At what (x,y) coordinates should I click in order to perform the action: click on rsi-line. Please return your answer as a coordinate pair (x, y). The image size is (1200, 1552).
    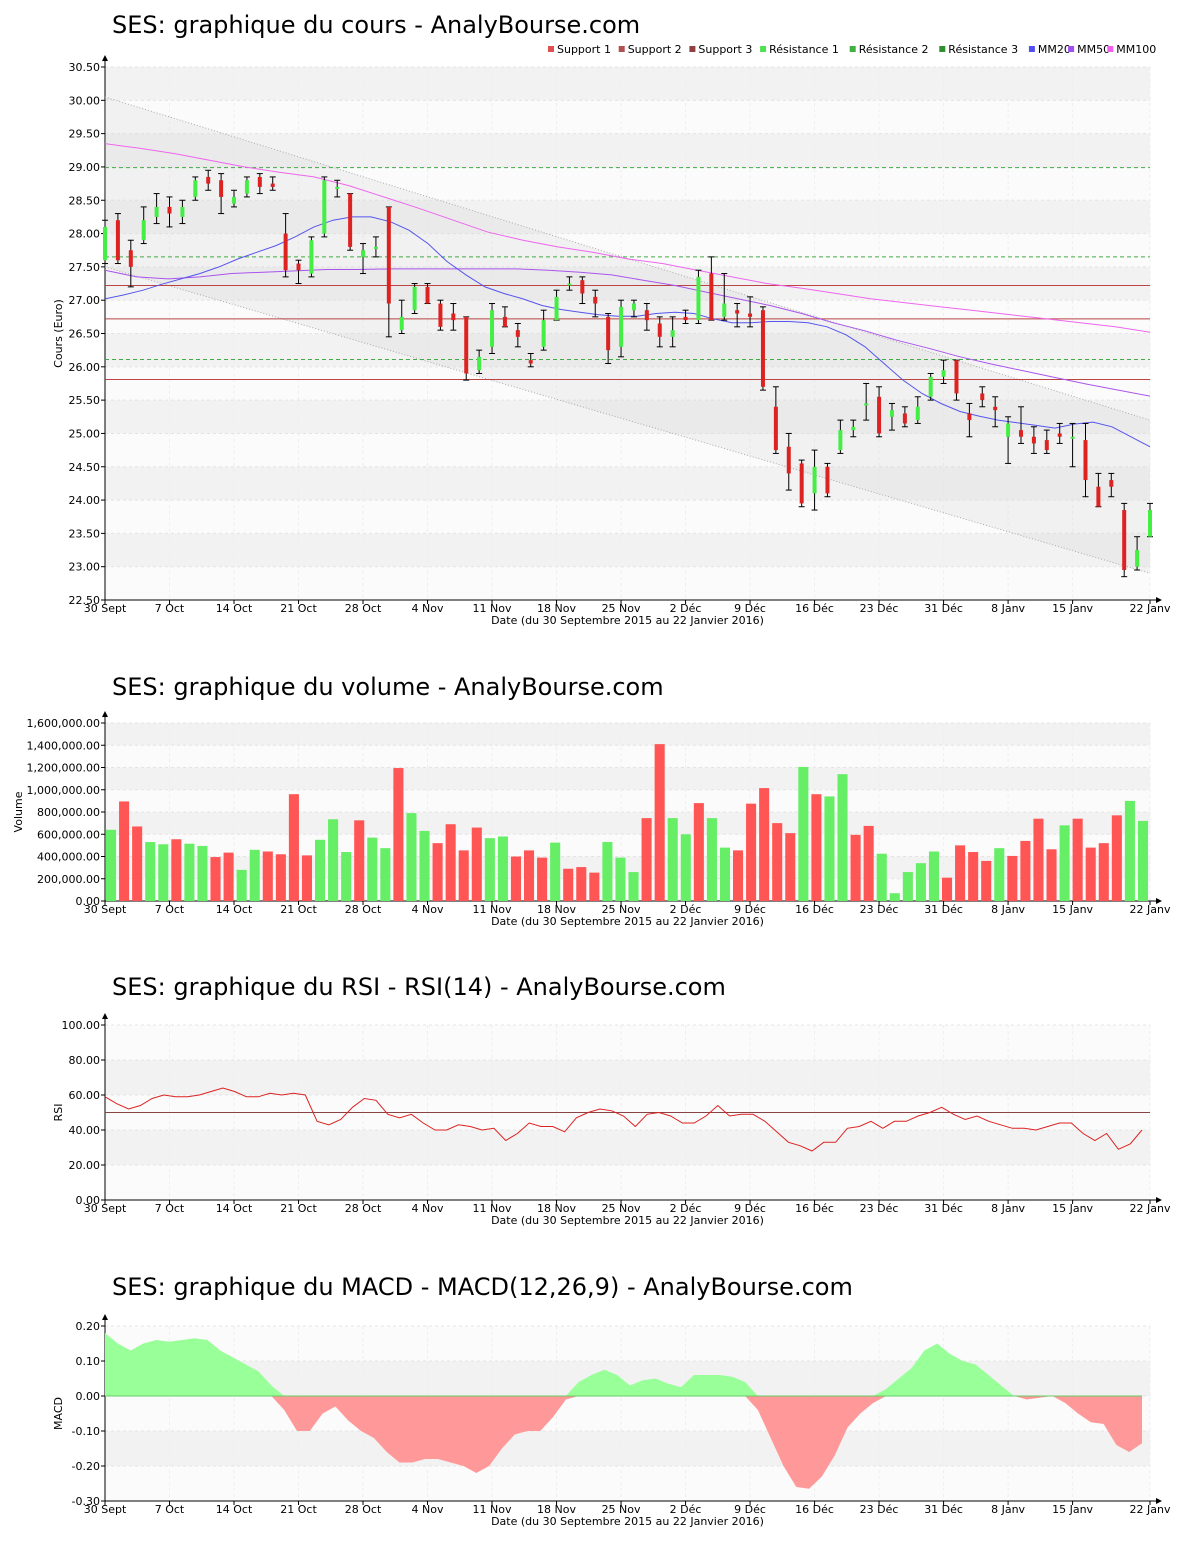
    Looking at the image, I should click on (623, 1119).